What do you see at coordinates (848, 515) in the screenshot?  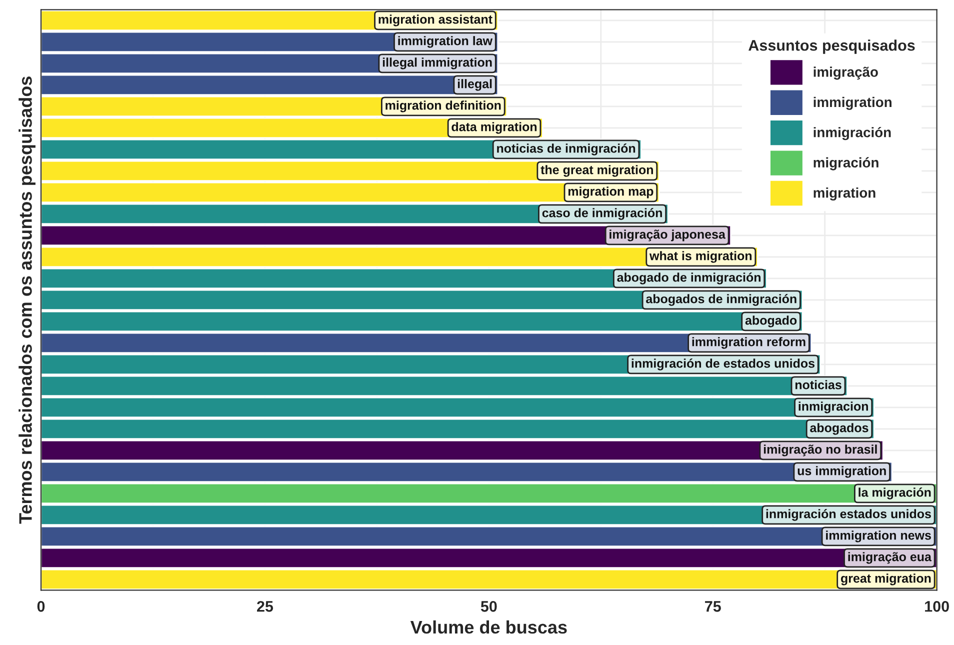 I see `y-tick-label: inmigración estados unidos` at bounding box center [848, 515].